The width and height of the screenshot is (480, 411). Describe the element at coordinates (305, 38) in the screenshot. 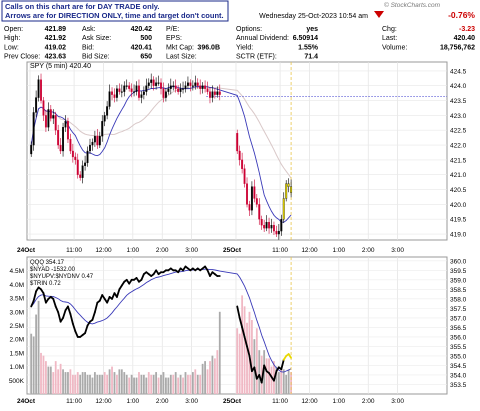

I see `quote-value: 6.50914` at that location.